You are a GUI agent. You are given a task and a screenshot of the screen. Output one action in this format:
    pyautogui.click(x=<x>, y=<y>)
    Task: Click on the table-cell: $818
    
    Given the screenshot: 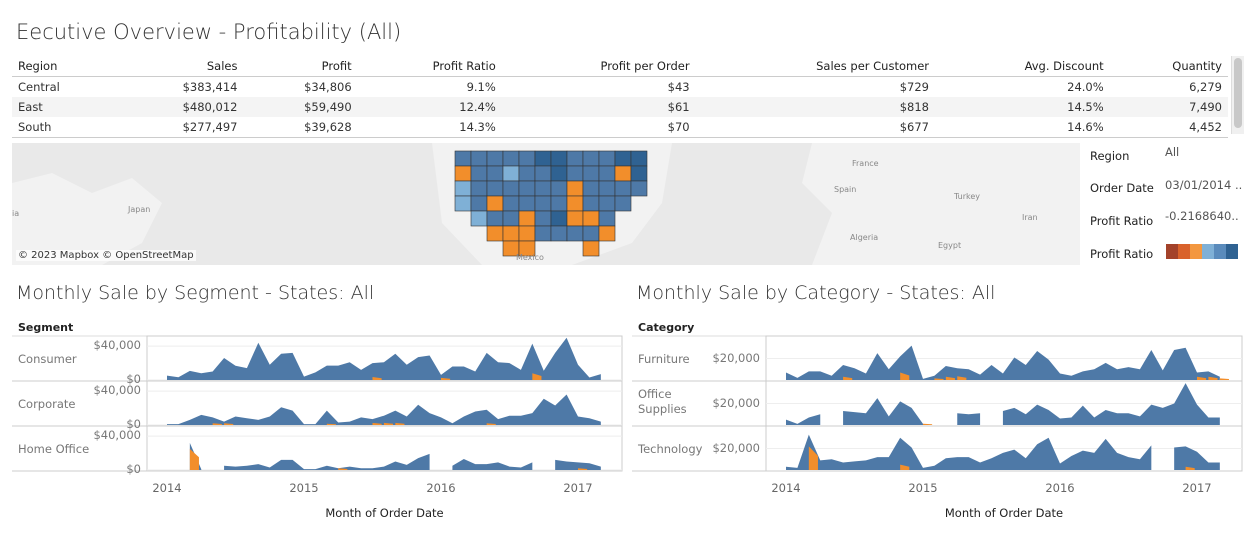 What is the action you would take?
    pyautogui.click(x=815, y=107)
    